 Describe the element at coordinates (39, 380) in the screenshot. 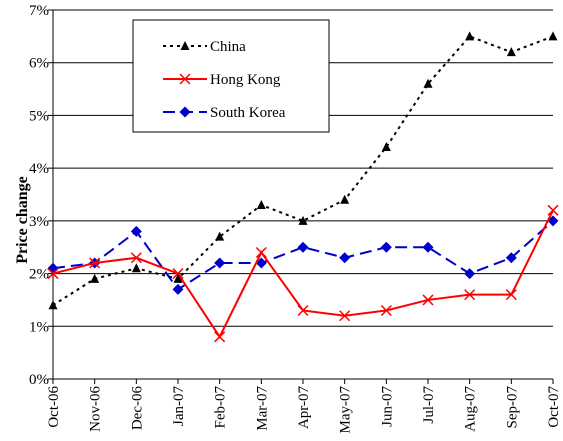

I see `y-tick-label: 0%` at that location.